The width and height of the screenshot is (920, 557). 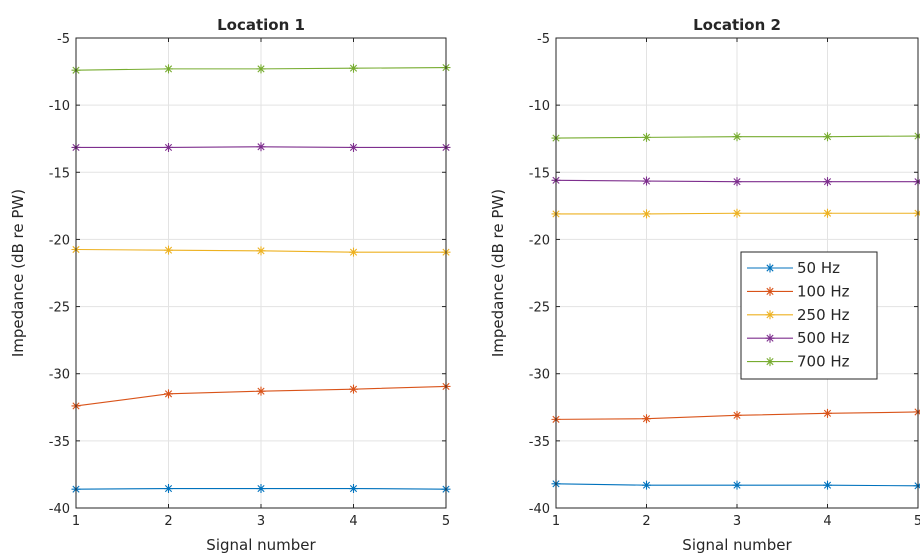 I want to click on chart-title: Location 1, so click(x=261, y=25).